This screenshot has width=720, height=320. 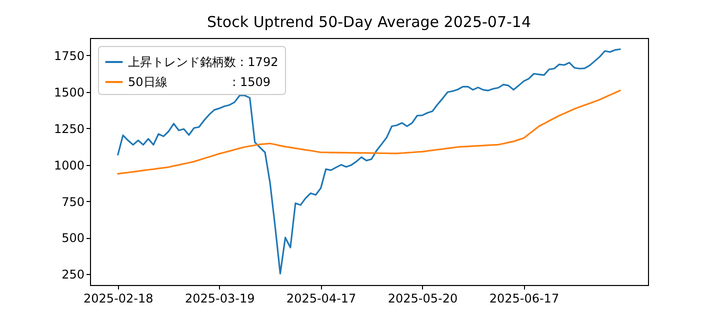 What do you see at coordinates (321, 299) in the screenshot?
I see `x-tick-label: 2025-04-17` at bounding box center [321, 299].